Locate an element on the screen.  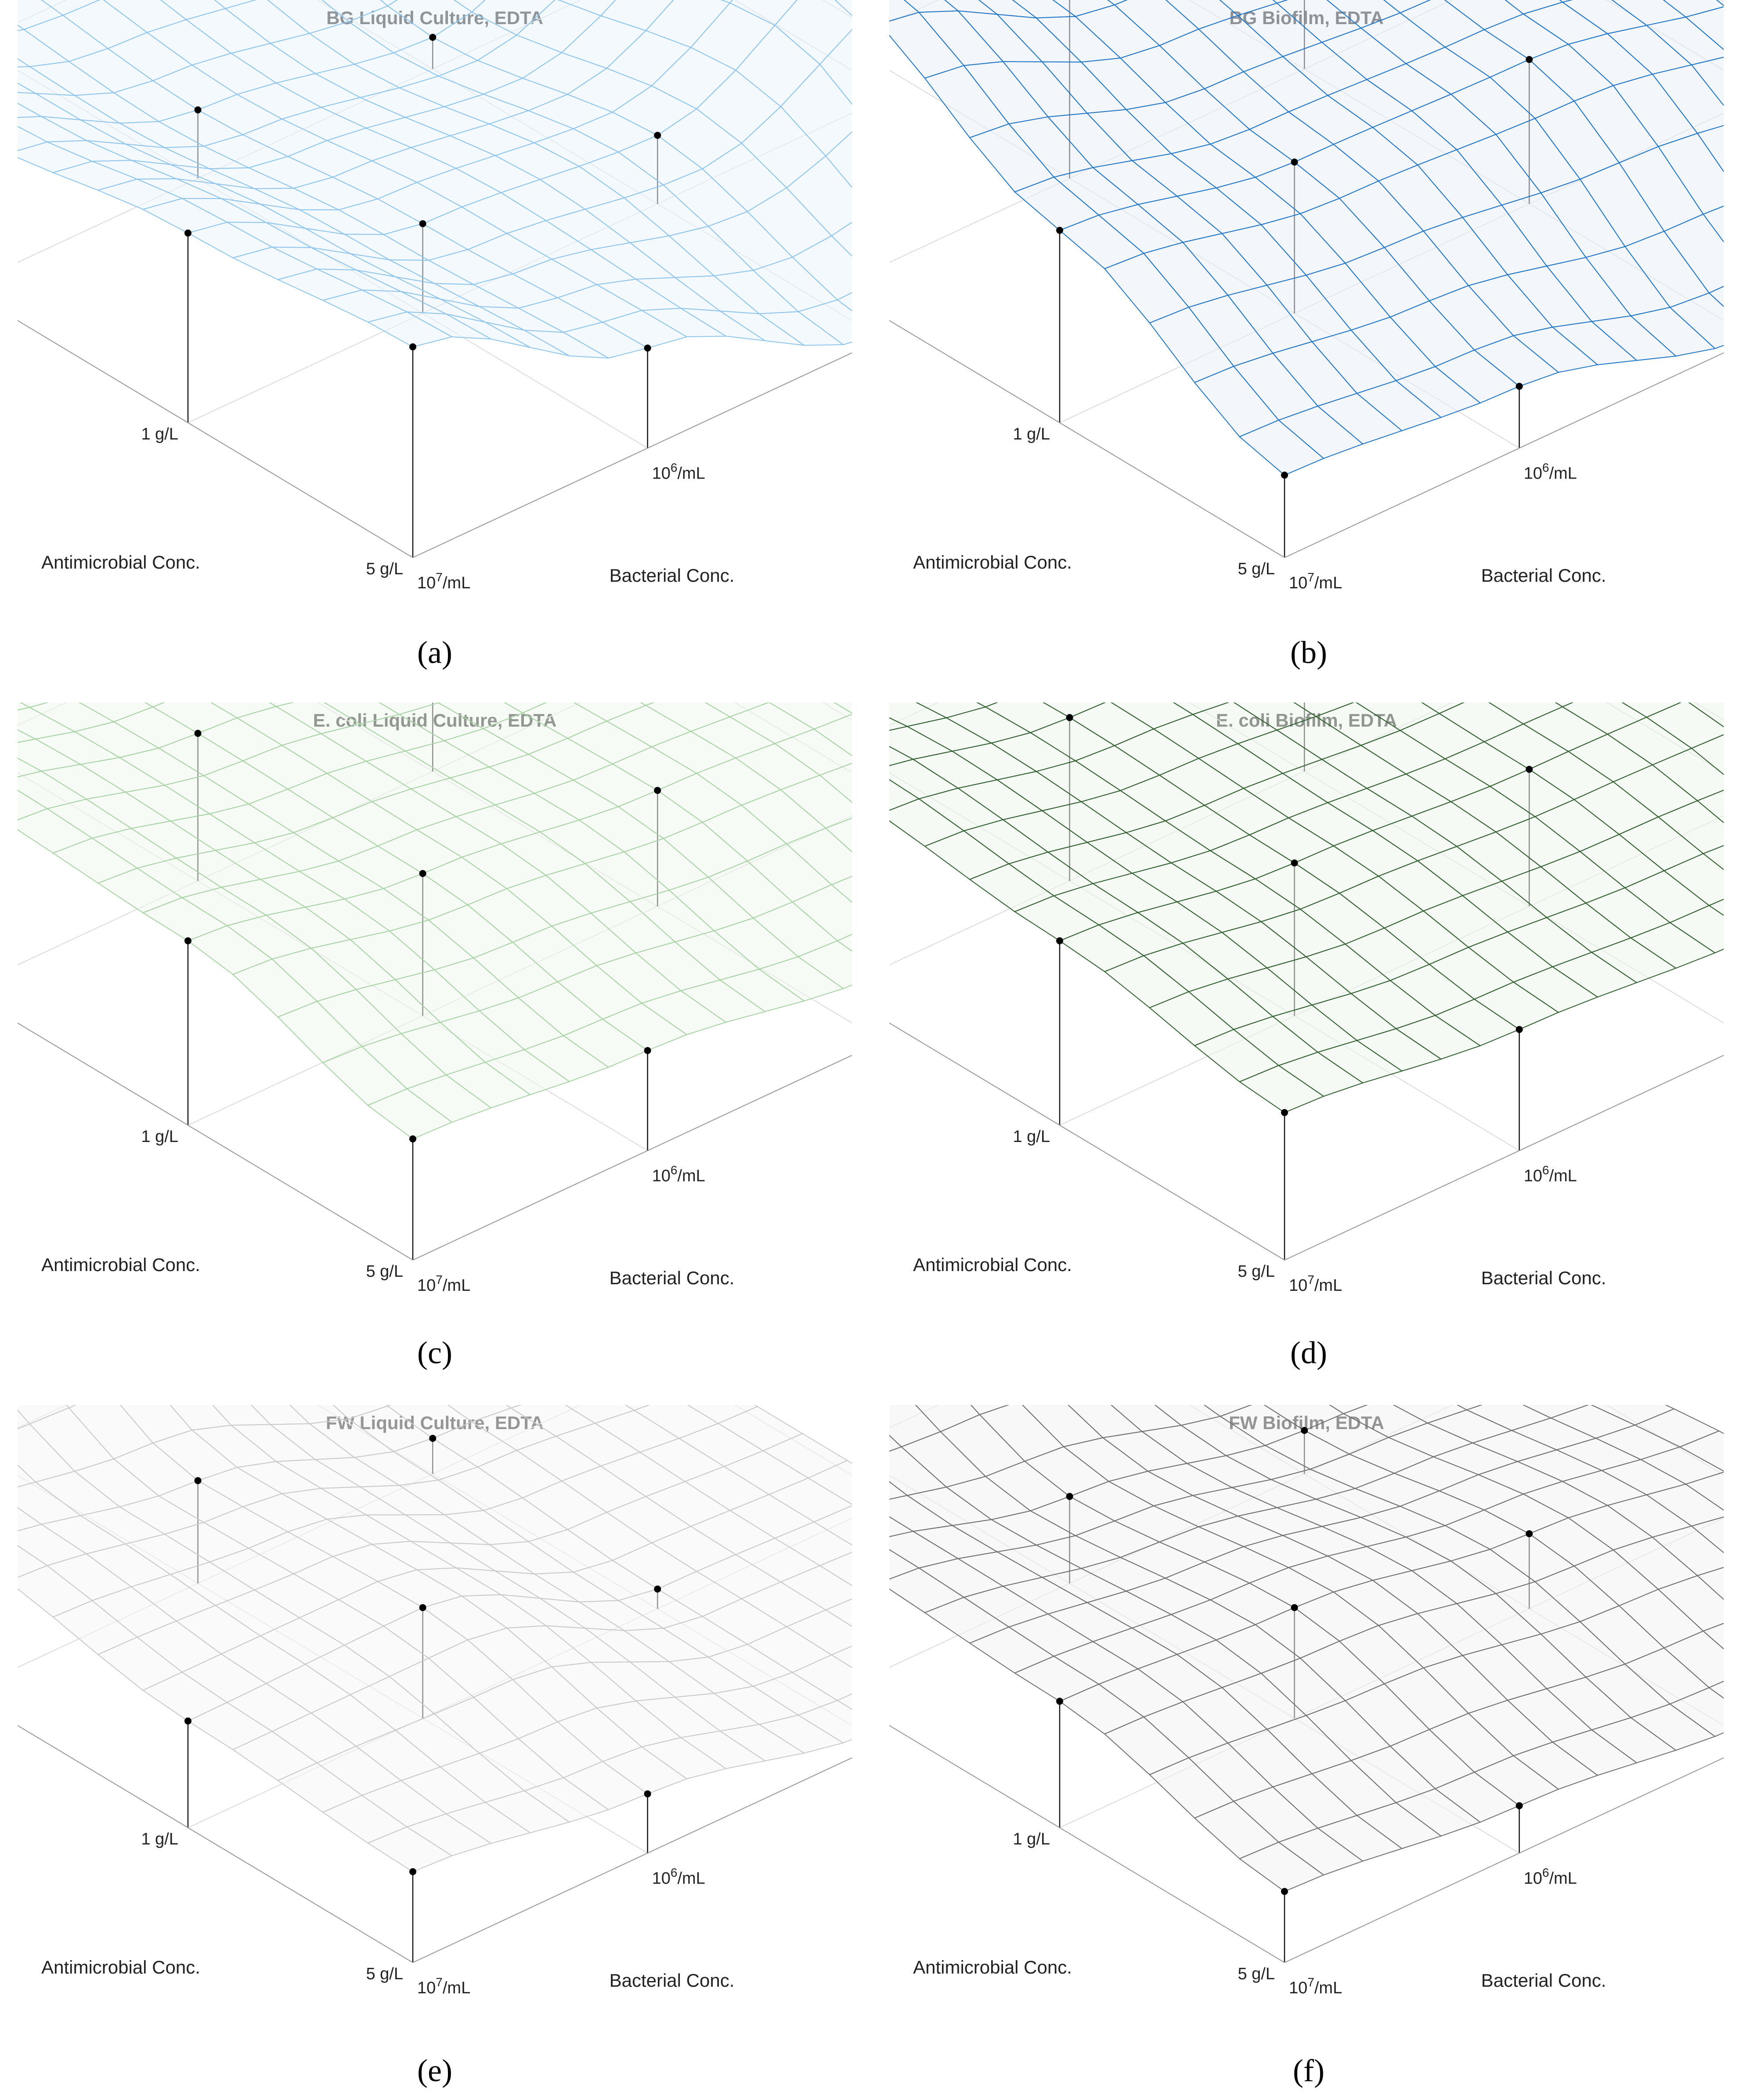
caption-e: (e) is located at coordinates (434, 2070).